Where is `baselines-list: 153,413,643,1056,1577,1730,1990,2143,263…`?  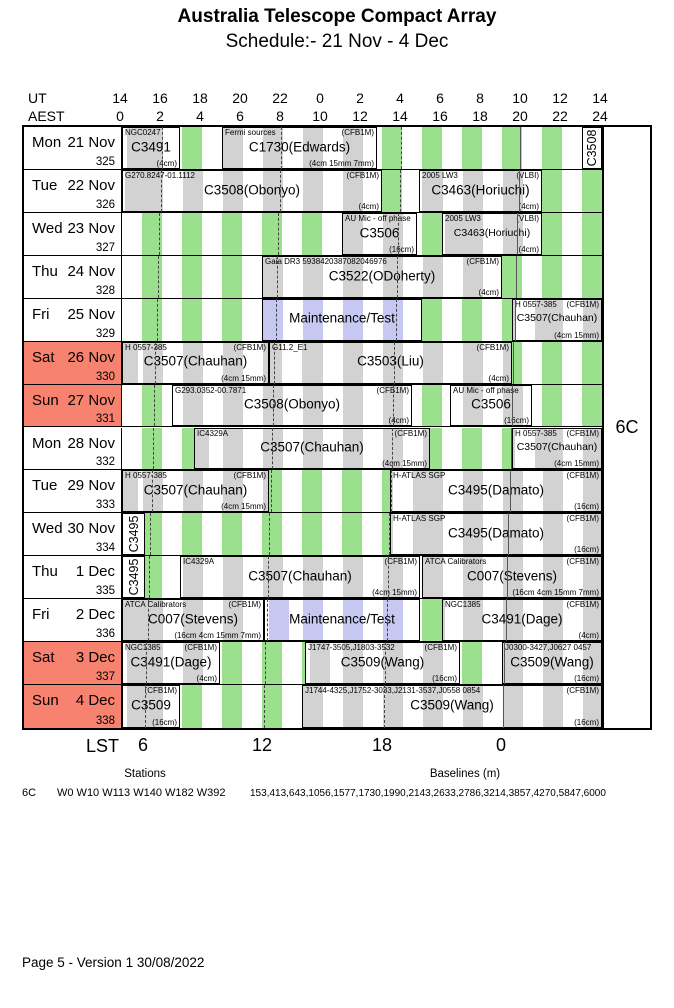 baselines-list: 153,413,643,1056,1577,1730,1990,2143,263… is located at coordinates (428, 793).